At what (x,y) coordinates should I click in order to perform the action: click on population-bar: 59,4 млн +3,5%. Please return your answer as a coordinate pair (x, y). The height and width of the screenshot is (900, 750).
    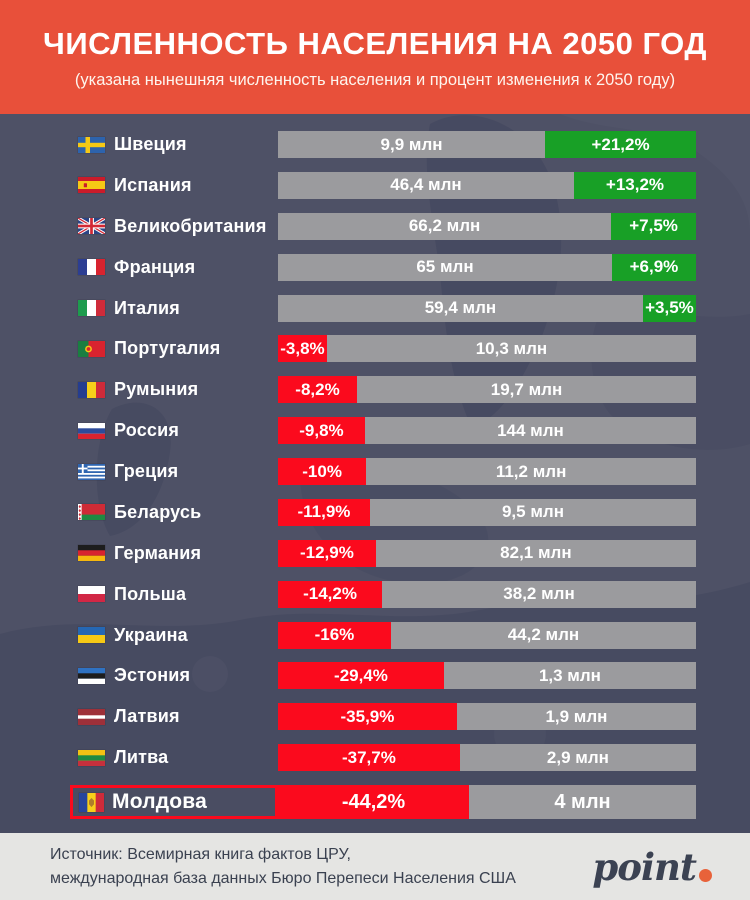
    Looking at the image, I should click on (487, 308).